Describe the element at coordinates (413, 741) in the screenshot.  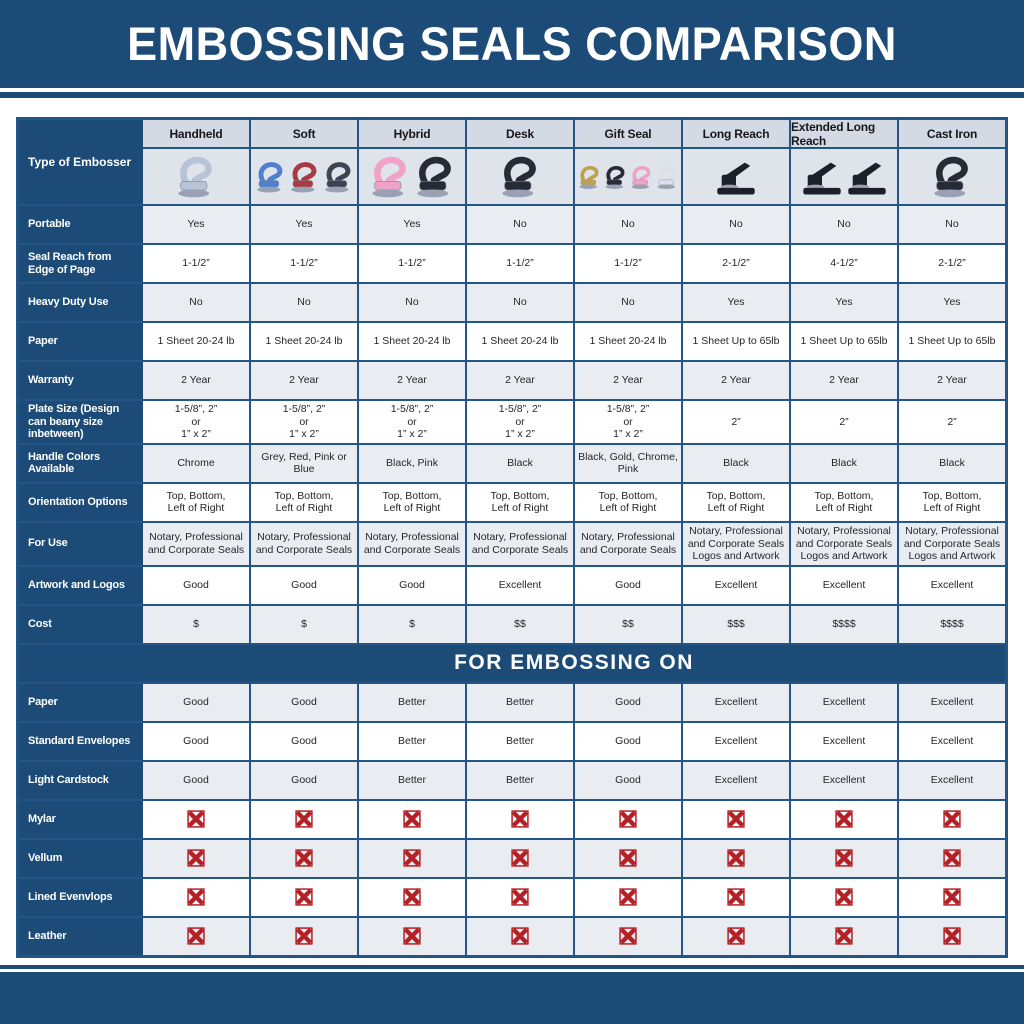
I see `cell: Better` at that location.